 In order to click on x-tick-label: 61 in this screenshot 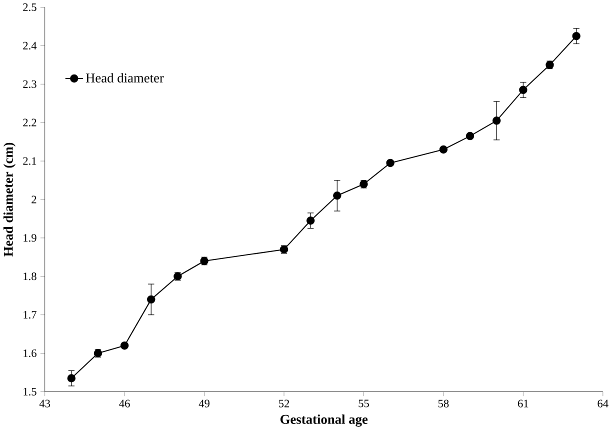, I will do `click(523, 404)`.